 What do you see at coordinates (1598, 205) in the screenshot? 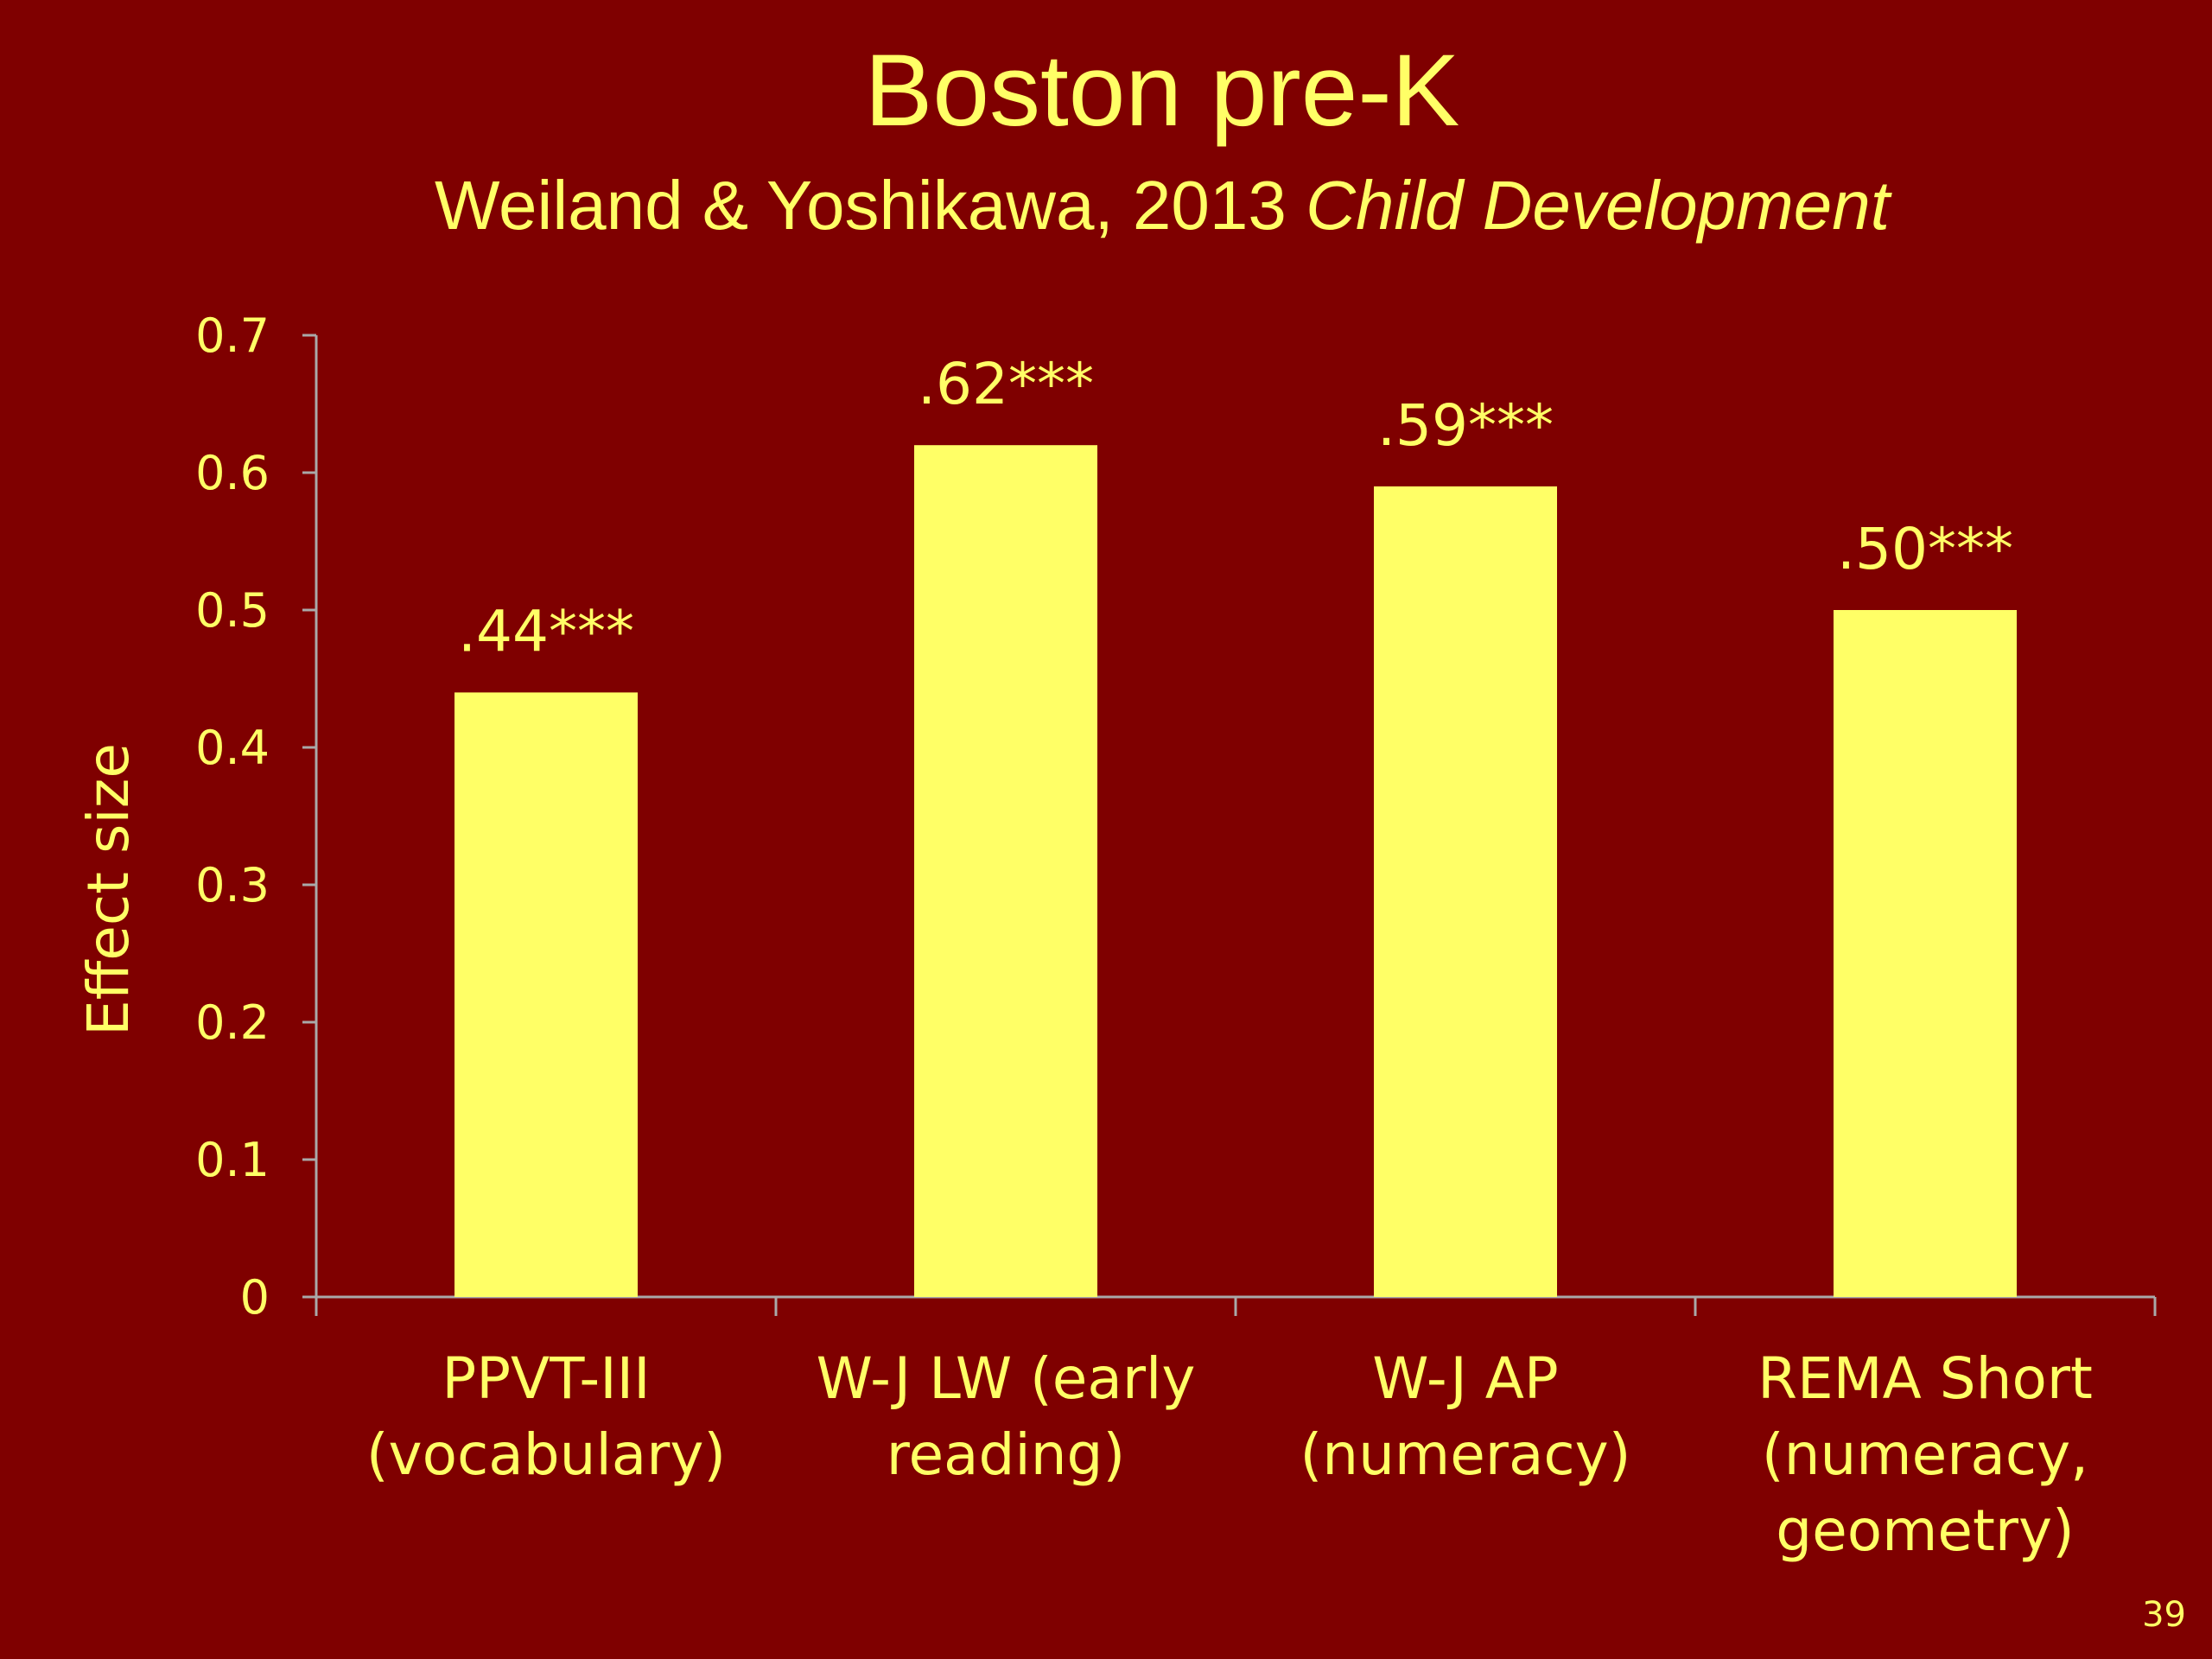
I see `subtitle-journal: Child Development` at bounding box center [1598, 205].